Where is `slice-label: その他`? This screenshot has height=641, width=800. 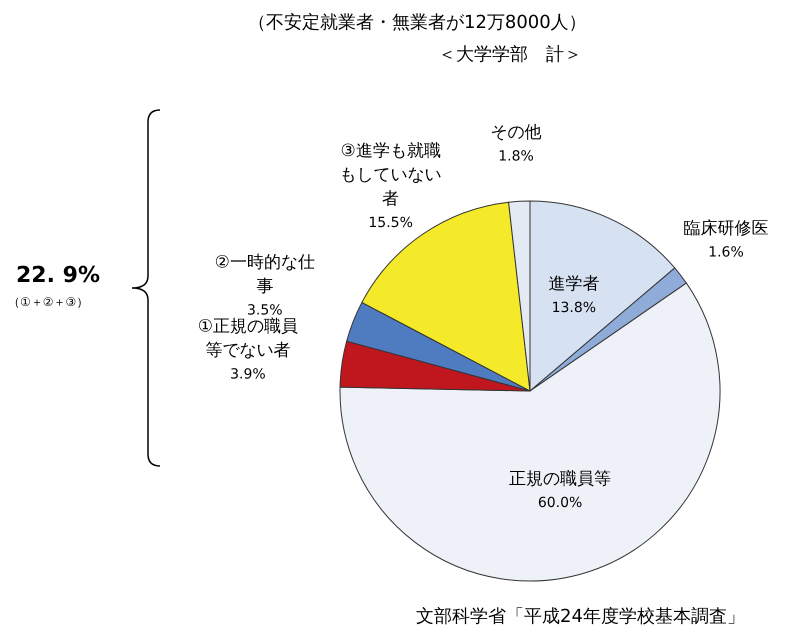 slice-label: その他 is located at coordinates (516, 132).